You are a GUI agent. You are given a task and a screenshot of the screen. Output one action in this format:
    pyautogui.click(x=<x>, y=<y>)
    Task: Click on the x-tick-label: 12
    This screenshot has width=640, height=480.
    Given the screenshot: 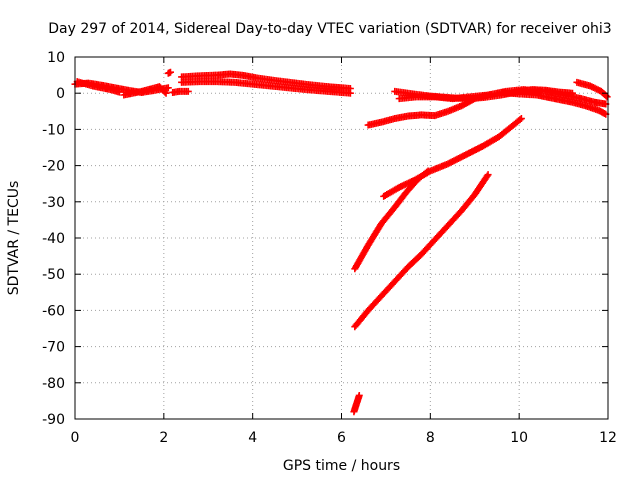 What is the action you would take?
    pyautogui.click(x=608, y=438)
    